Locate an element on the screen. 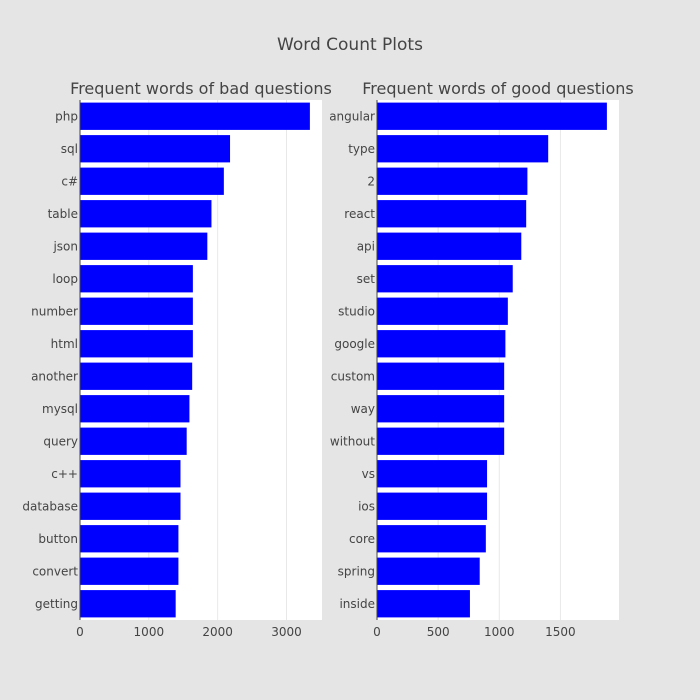 The height and width of the screenshot is (700, 700). bad-bar-json is located at coordinates (144, 246).